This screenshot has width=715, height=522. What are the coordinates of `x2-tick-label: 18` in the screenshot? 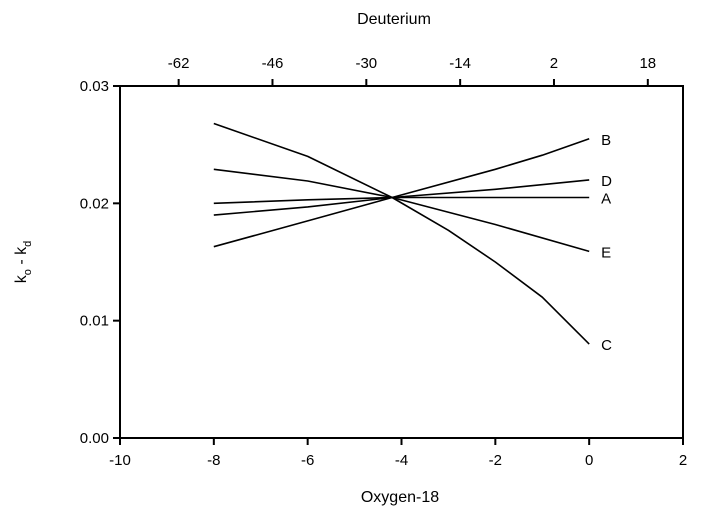 It's located at (647, 63).